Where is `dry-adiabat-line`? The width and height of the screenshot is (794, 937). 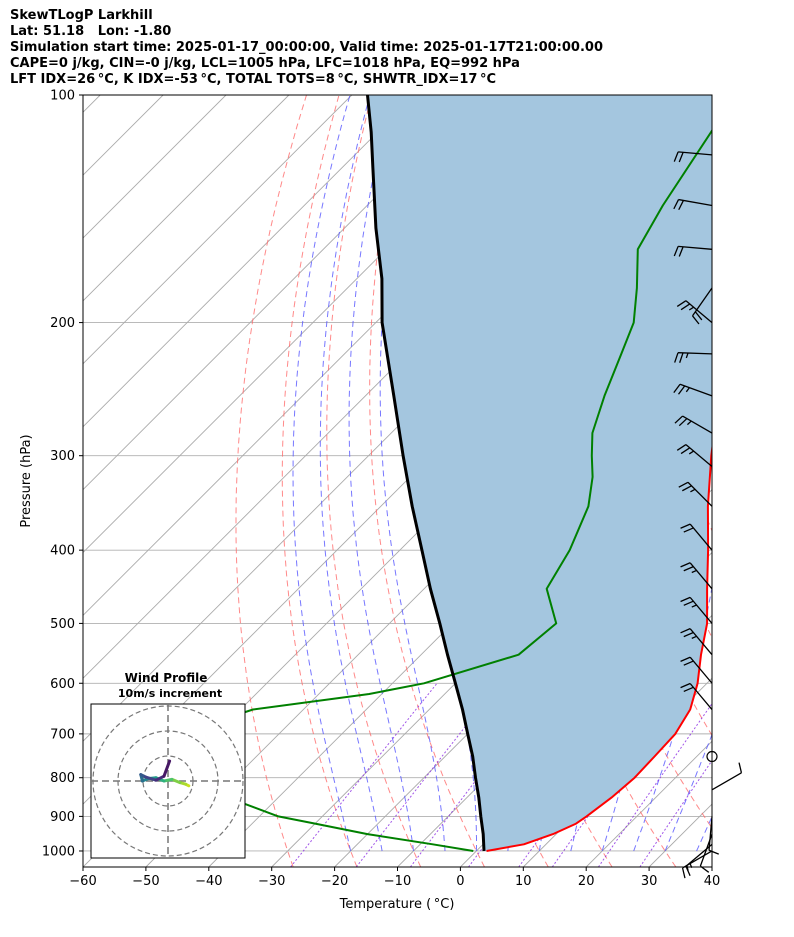 dry-adiabat-line is located at coordinates (271, 481).